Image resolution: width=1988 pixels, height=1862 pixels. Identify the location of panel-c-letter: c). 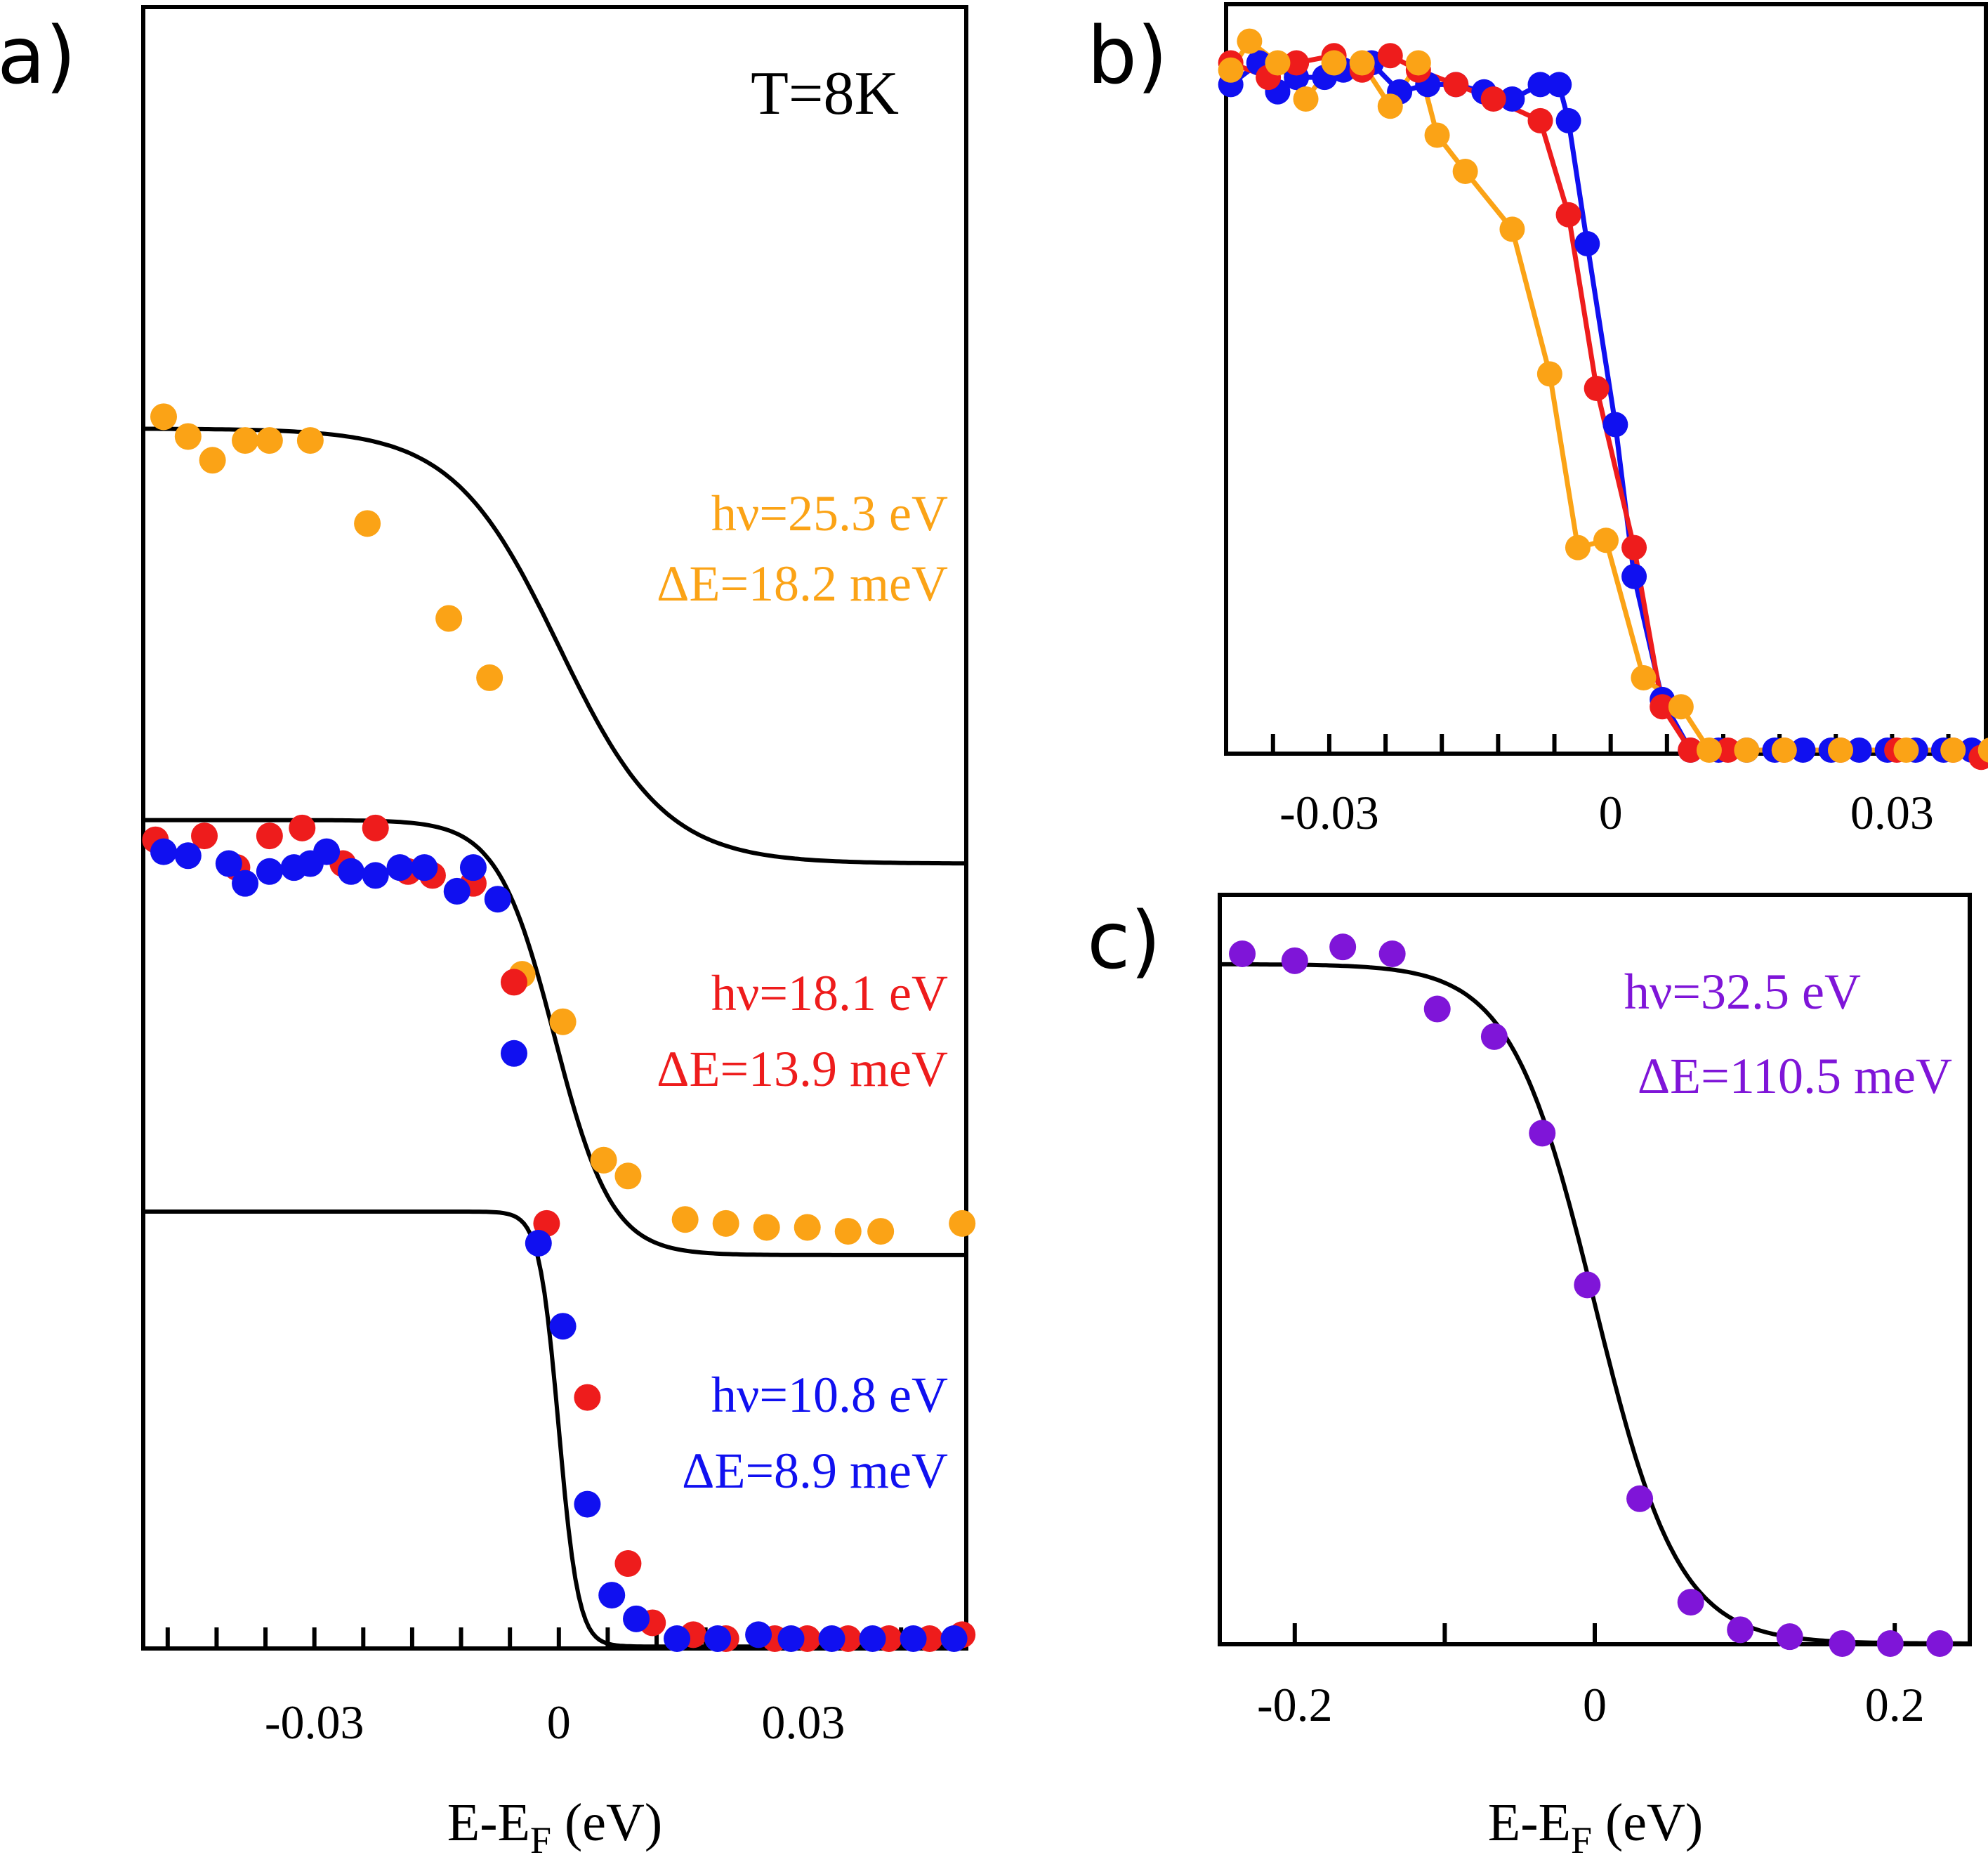
(1124, 941).